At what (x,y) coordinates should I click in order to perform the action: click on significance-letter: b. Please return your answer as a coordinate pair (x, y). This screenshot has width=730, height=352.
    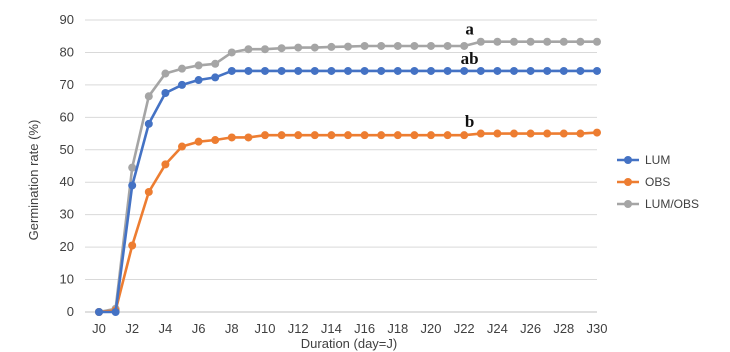
    Looking at the image, I should click on (469, 121).